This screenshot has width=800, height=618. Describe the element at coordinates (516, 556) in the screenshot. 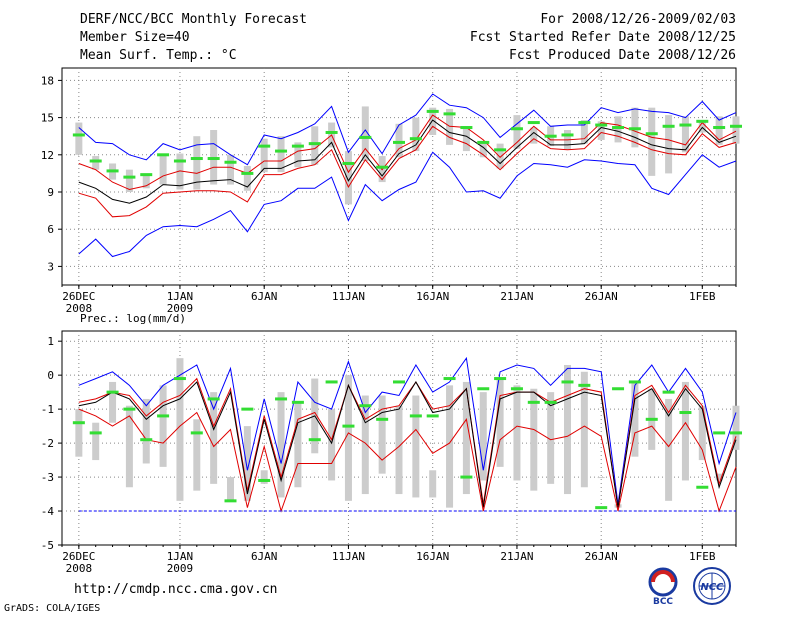

I see `prec-xtick-label: 21JAN` at that location.